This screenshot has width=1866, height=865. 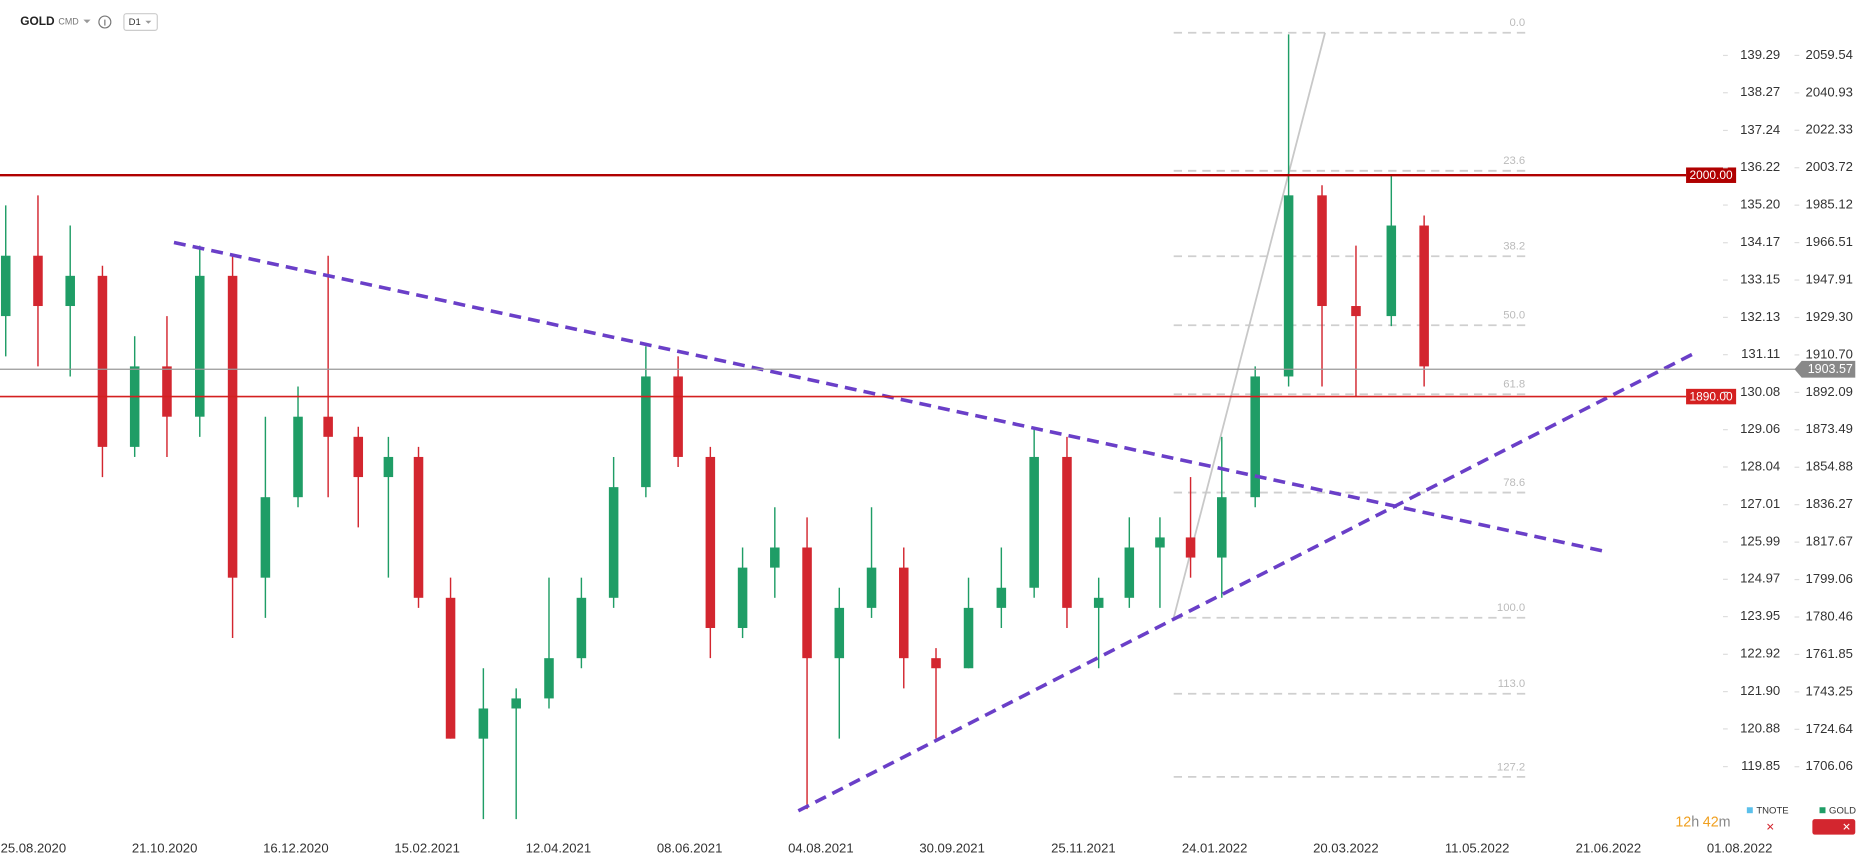 What do you see at coordinates (1760, 279) in the screenshot?
I see `y2-tick-label: 133.15` at bounding box center [1760, 279].